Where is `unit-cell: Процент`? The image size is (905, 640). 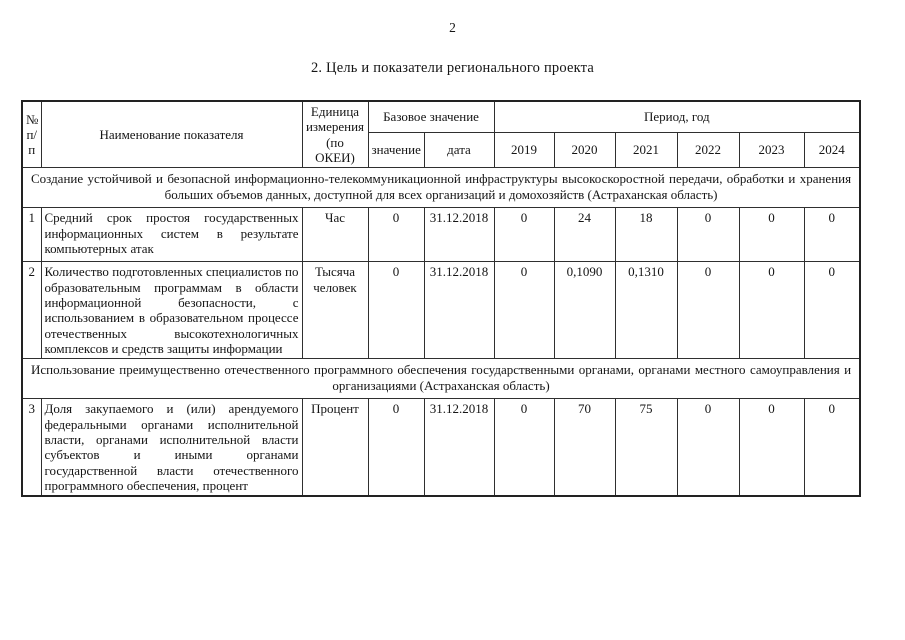
unit-cell: Процент is located at coordinates (335, 447).